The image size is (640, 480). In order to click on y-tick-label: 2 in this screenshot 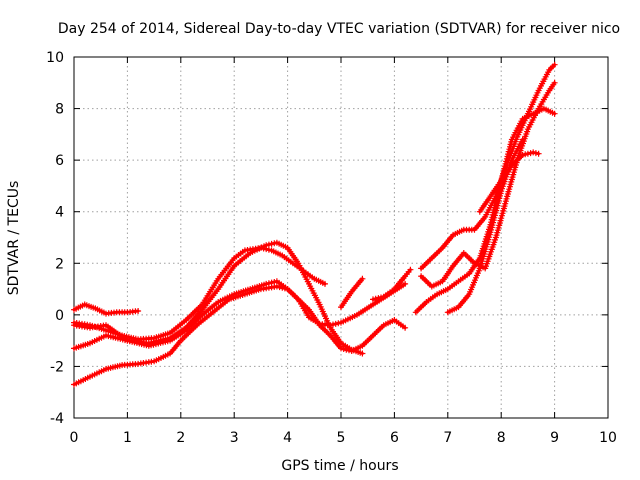, I will do `click(59, 264)`.